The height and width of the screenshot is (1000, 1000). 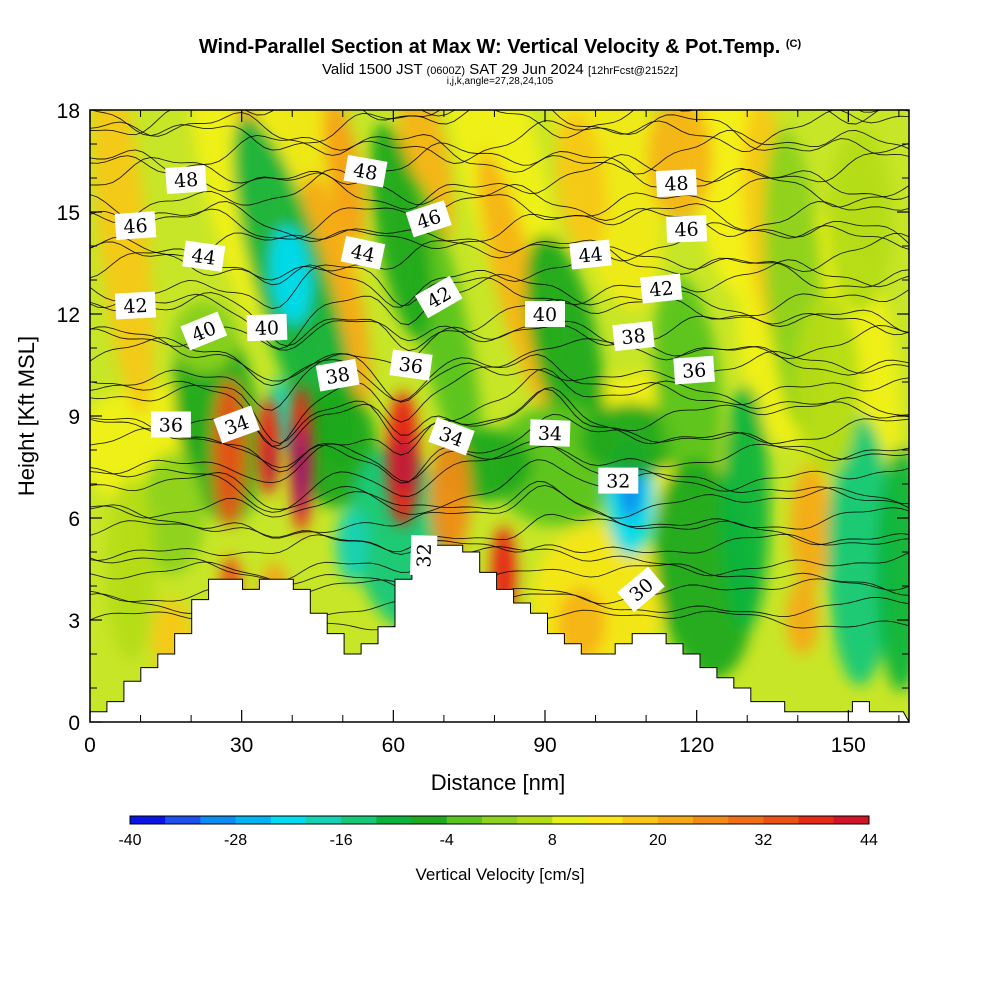 I want to click on theta-label: 42, so click(x=661, y=288).